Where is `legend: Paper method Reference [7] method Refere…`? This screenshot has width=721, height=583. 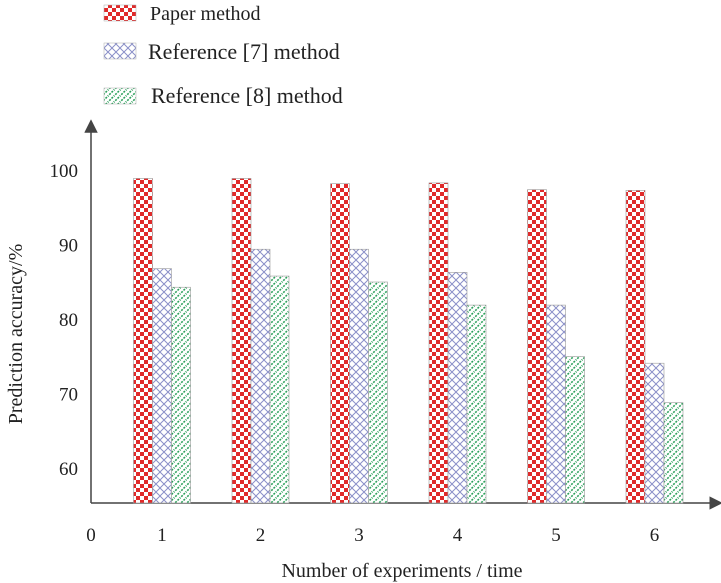
legend: Paper method Reference [7] method Refere… is located at coordinates (223, 55).